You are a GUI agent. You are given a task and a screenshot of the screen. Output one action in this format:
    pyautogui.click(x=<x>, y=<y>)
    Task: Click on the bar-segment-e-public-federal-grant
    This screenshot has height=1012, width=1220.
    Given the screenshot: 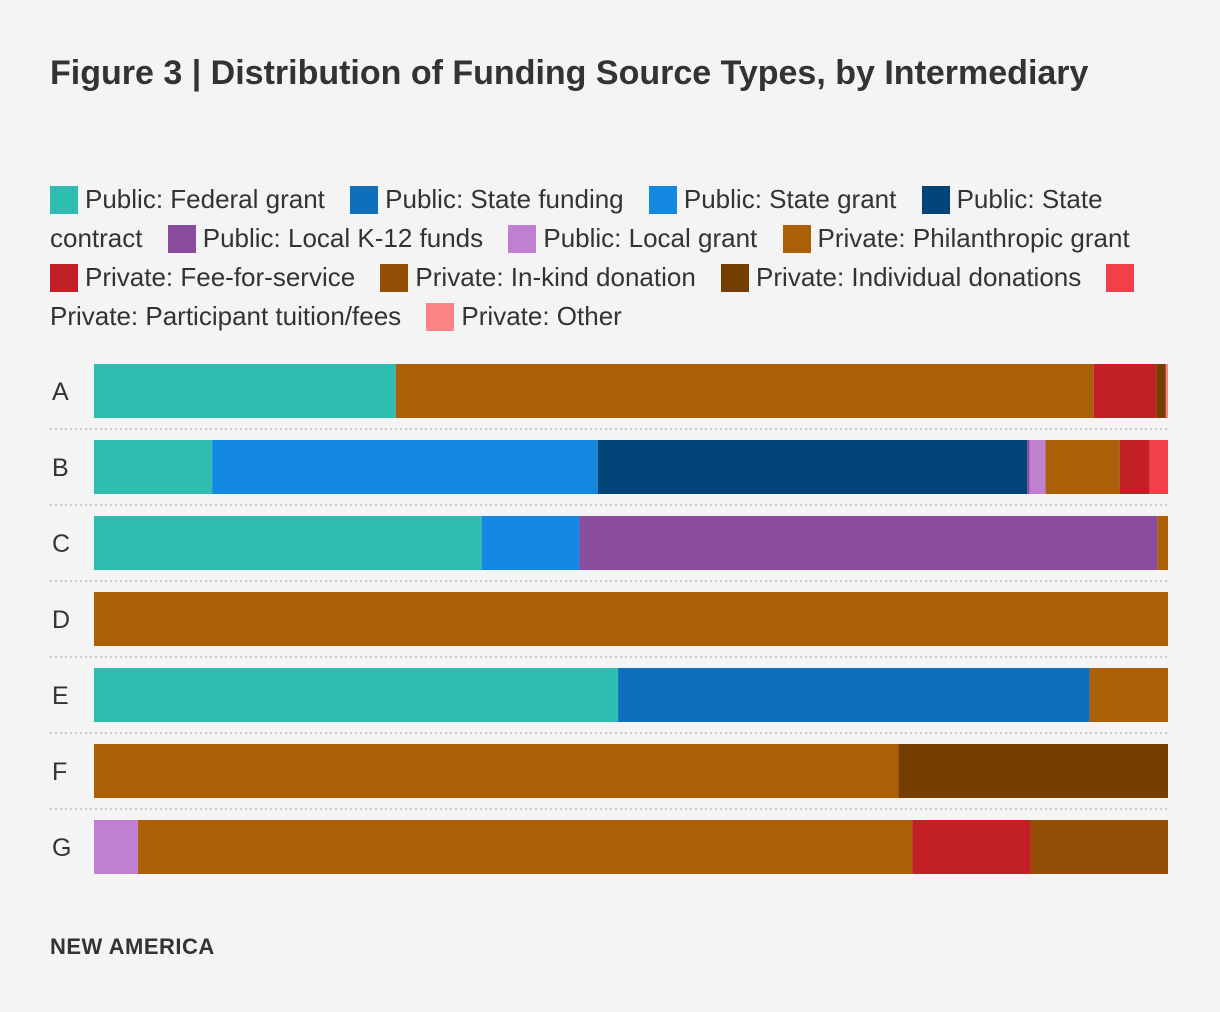 What is the action you would take?
    pyautogui.click(x=356, y=695)
    